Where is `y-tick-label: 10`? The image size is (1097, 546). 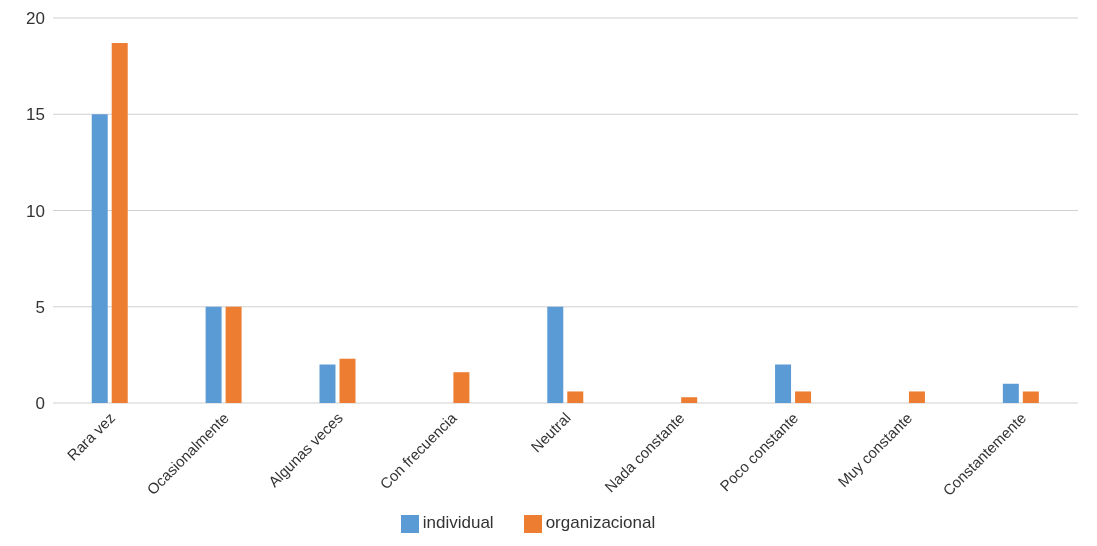
y-tick-label: 10 is located at coordinates (35, 211).